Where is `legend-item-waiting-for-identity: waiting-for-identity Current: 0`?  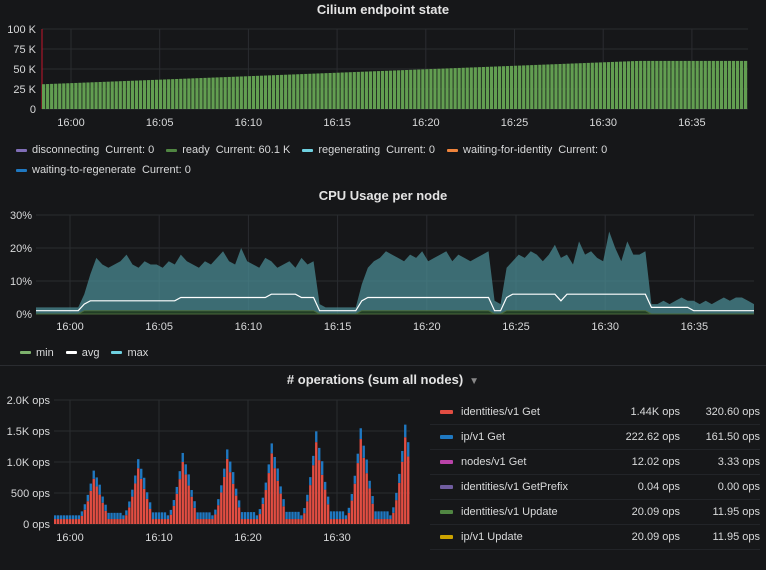 legend-item-waiting-for-identity: waiting-for-identity Current: 0 is located at coordinates (527, 150).